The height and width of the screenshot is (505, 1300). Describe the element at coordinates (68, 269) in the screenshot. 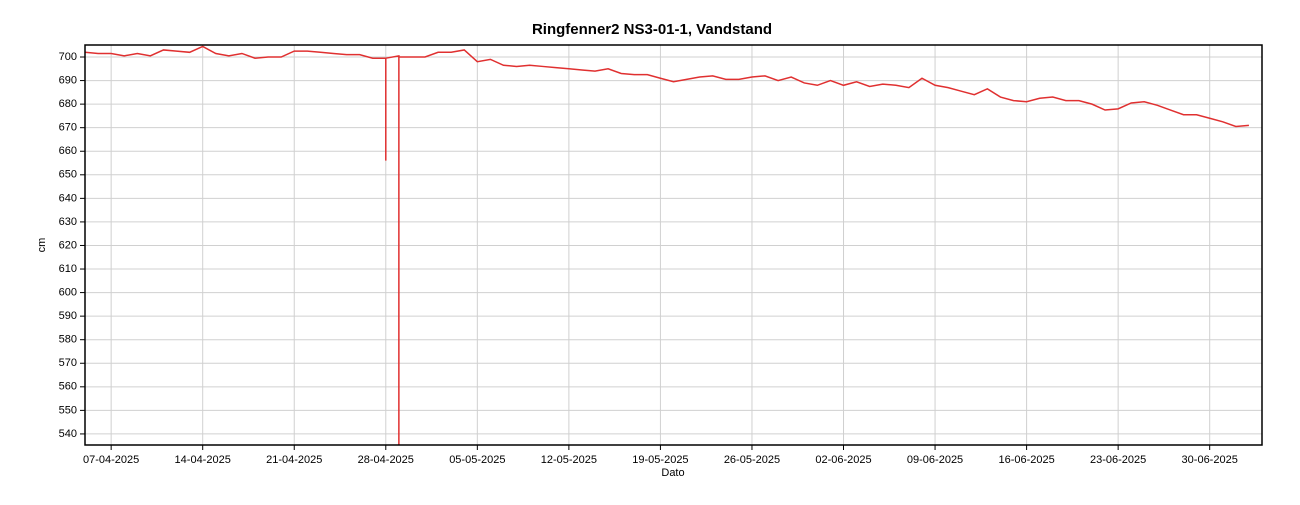

I see `y-tick-label: 610` at that location.